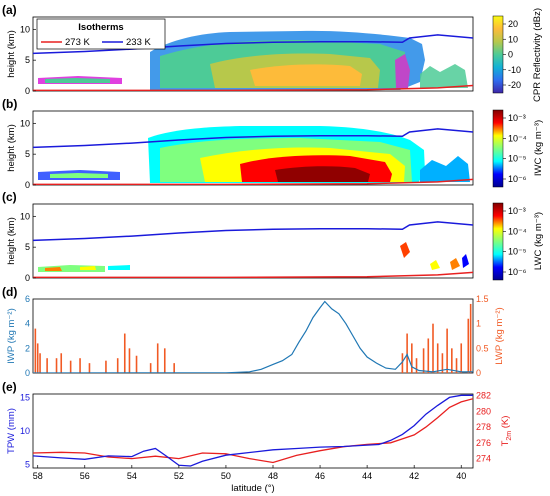  What do you see at coordinates (253, 87) in the screenshot?
I see `isotherm-273k-line-a` at bounding box center [253, 87].